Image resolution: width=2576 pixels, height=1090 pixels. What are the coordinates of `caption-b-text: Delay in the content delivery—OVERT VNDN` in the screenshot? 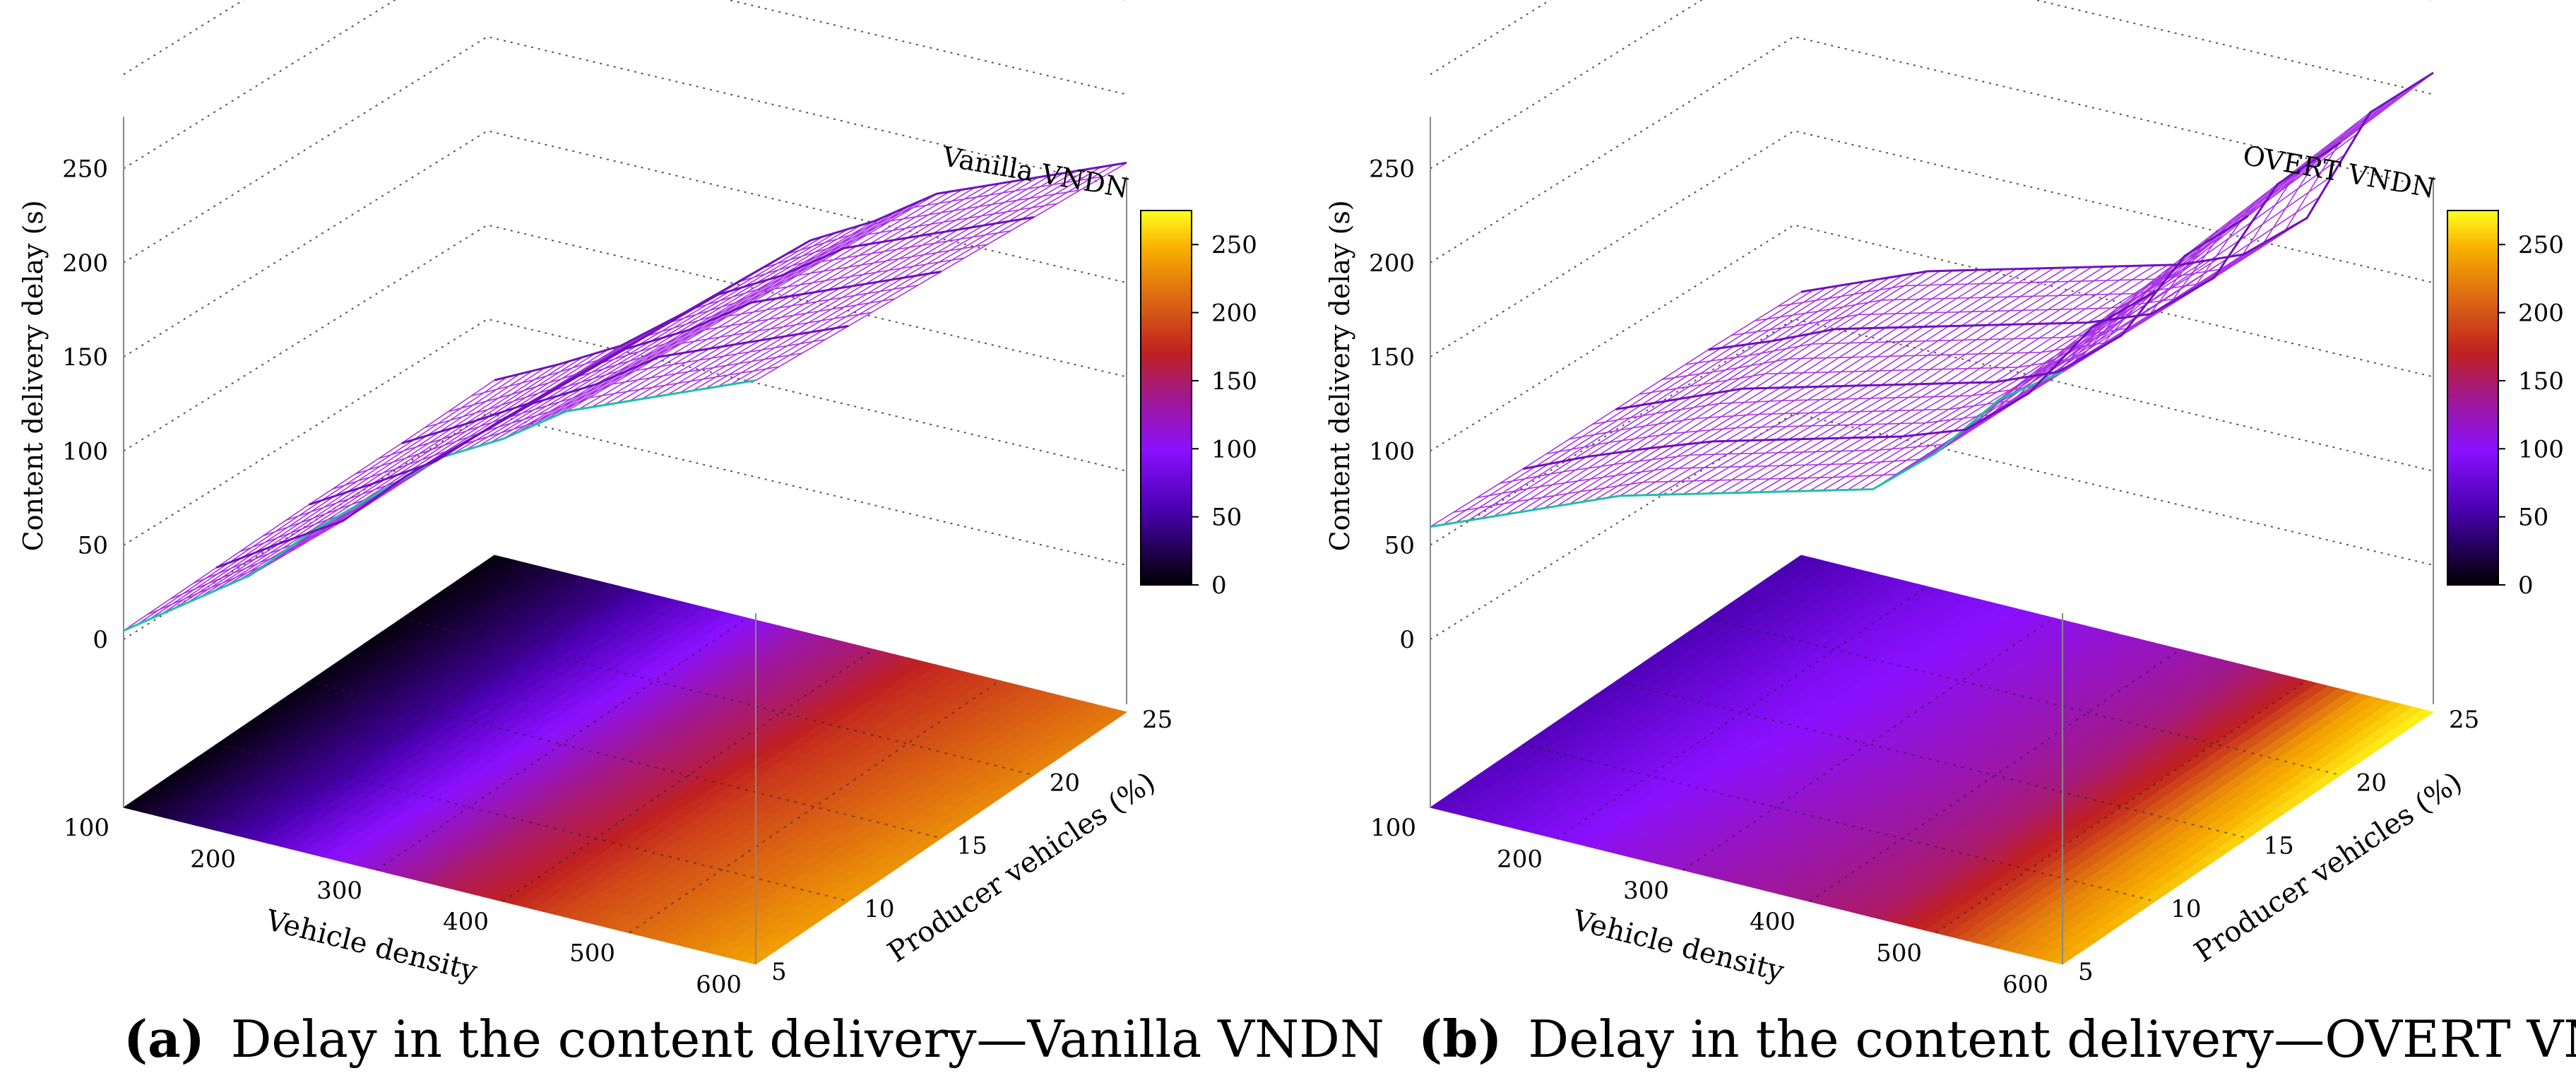 It's located at (2052, 1039).